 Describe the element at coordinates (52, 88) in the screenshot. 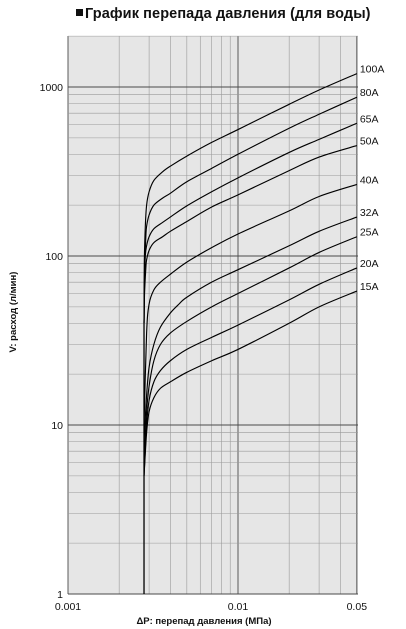

I see `y-tick-label: 1000` at that location.